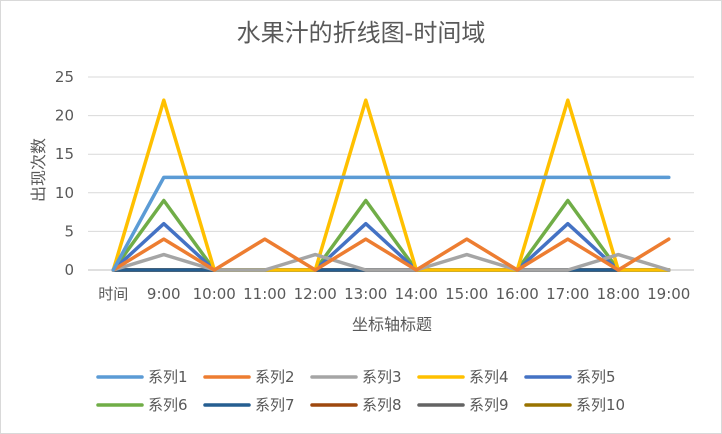 The height and width of the screenshot is (434, 722). I want to click on legend-label: 系列1, so click(168, 377).